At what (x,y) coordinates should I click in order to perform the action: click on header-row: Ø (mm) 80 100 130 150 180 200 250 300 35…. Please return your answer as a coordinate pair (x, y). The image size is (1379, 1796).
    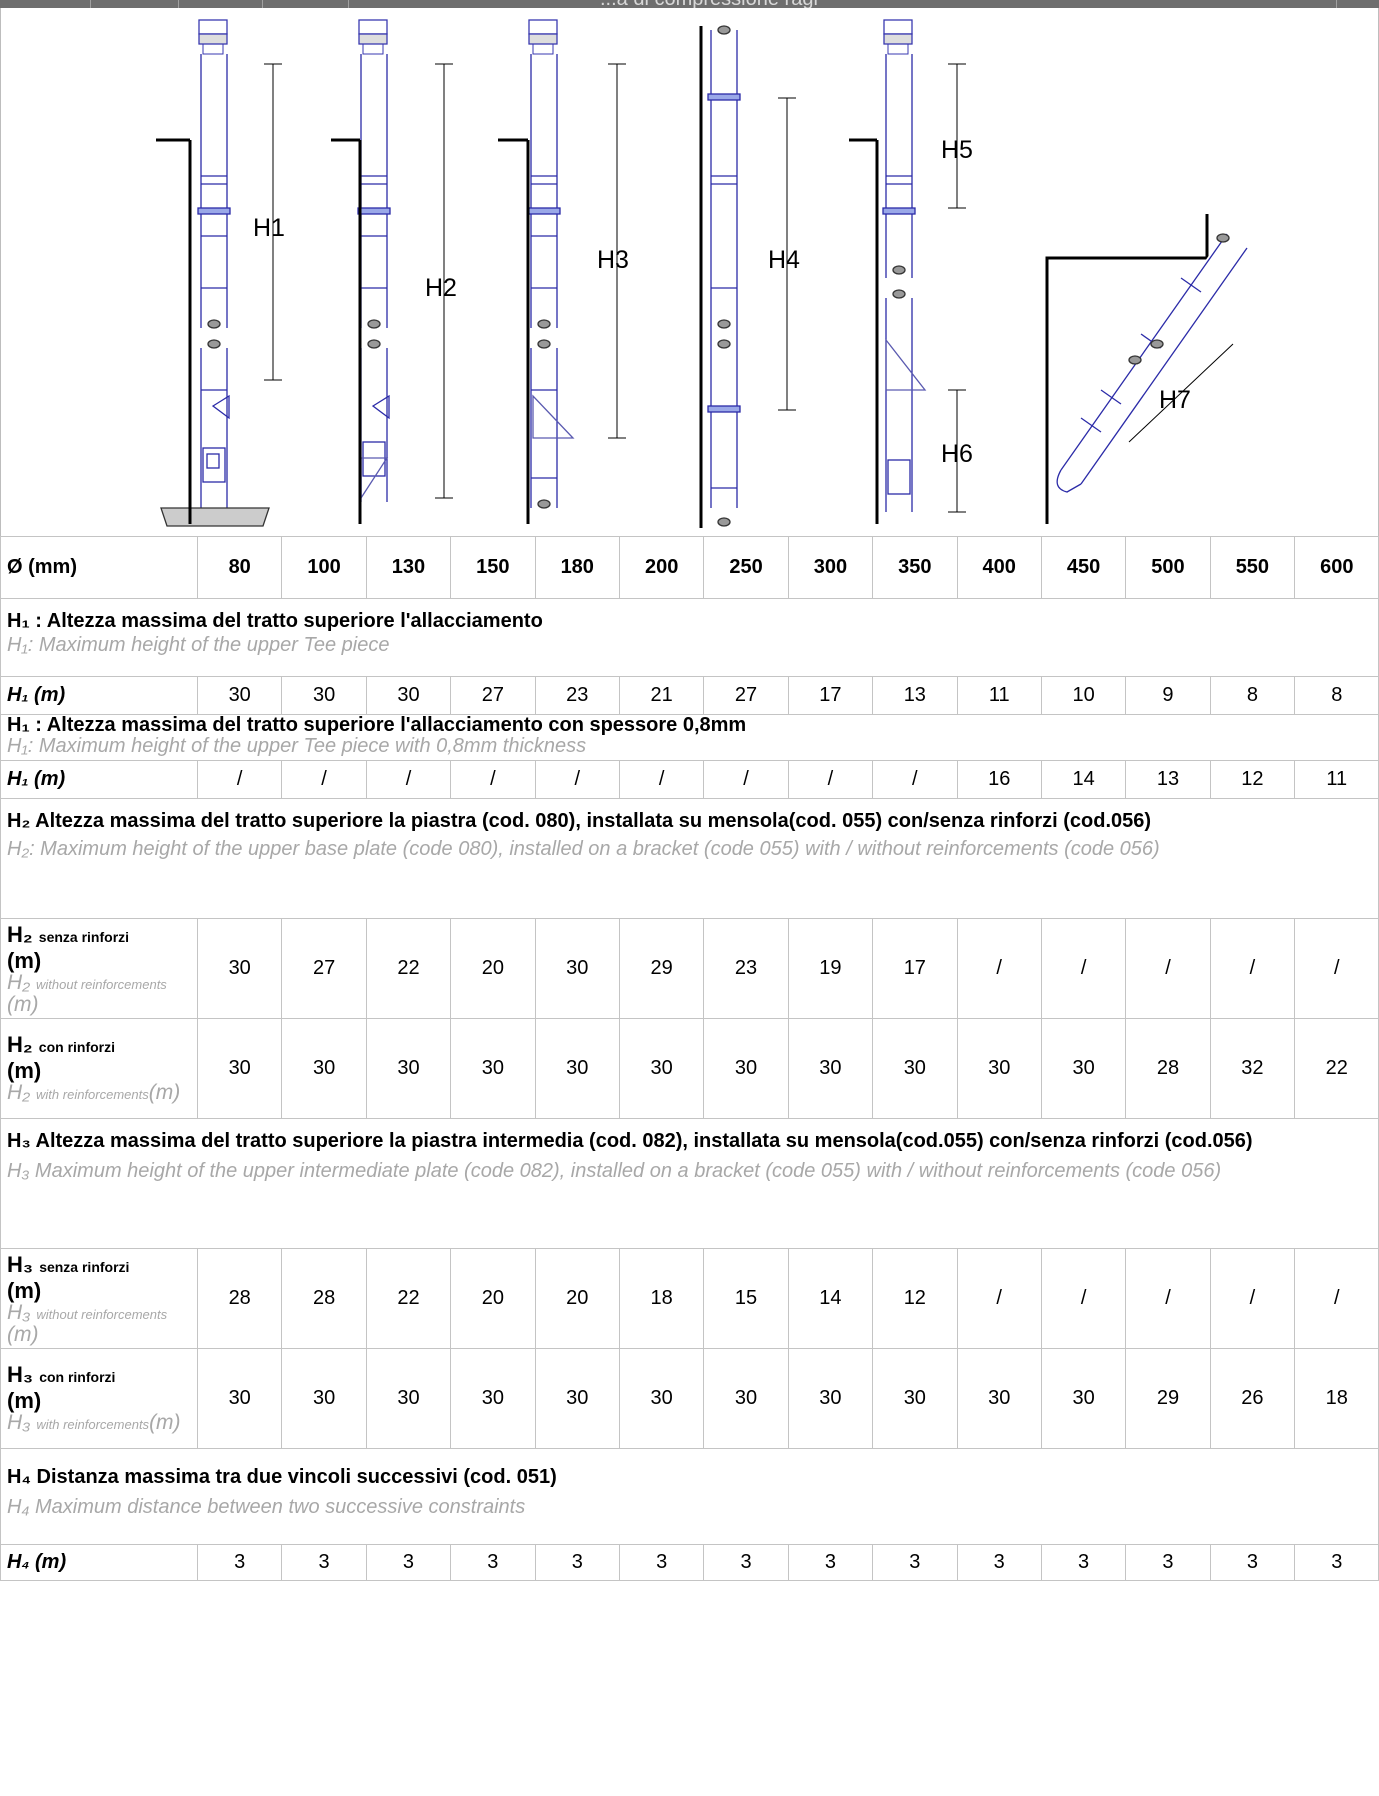
    Looking at the image, I should click on (689, 567).